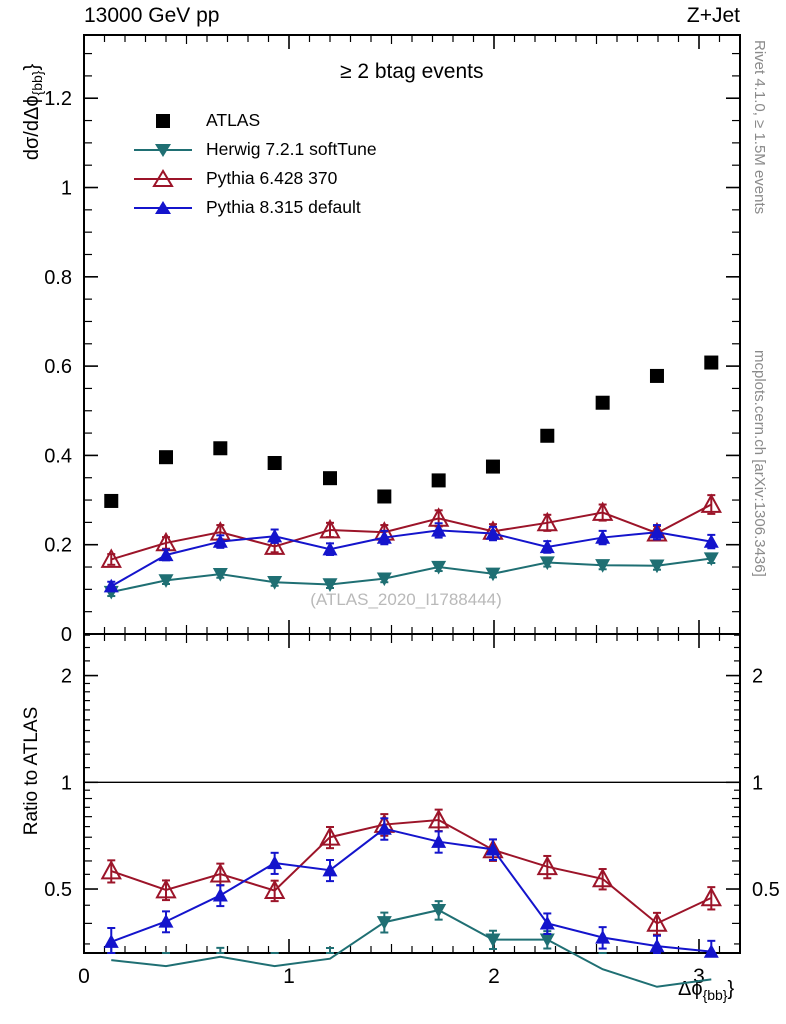 Image resolution: width=786 pixels, height=1024 pixels. What do you see at coordinates (757, 677) in the screenshot?
I see `y-tick-label-ratio-right: 2` at bounding box center [757, 677].